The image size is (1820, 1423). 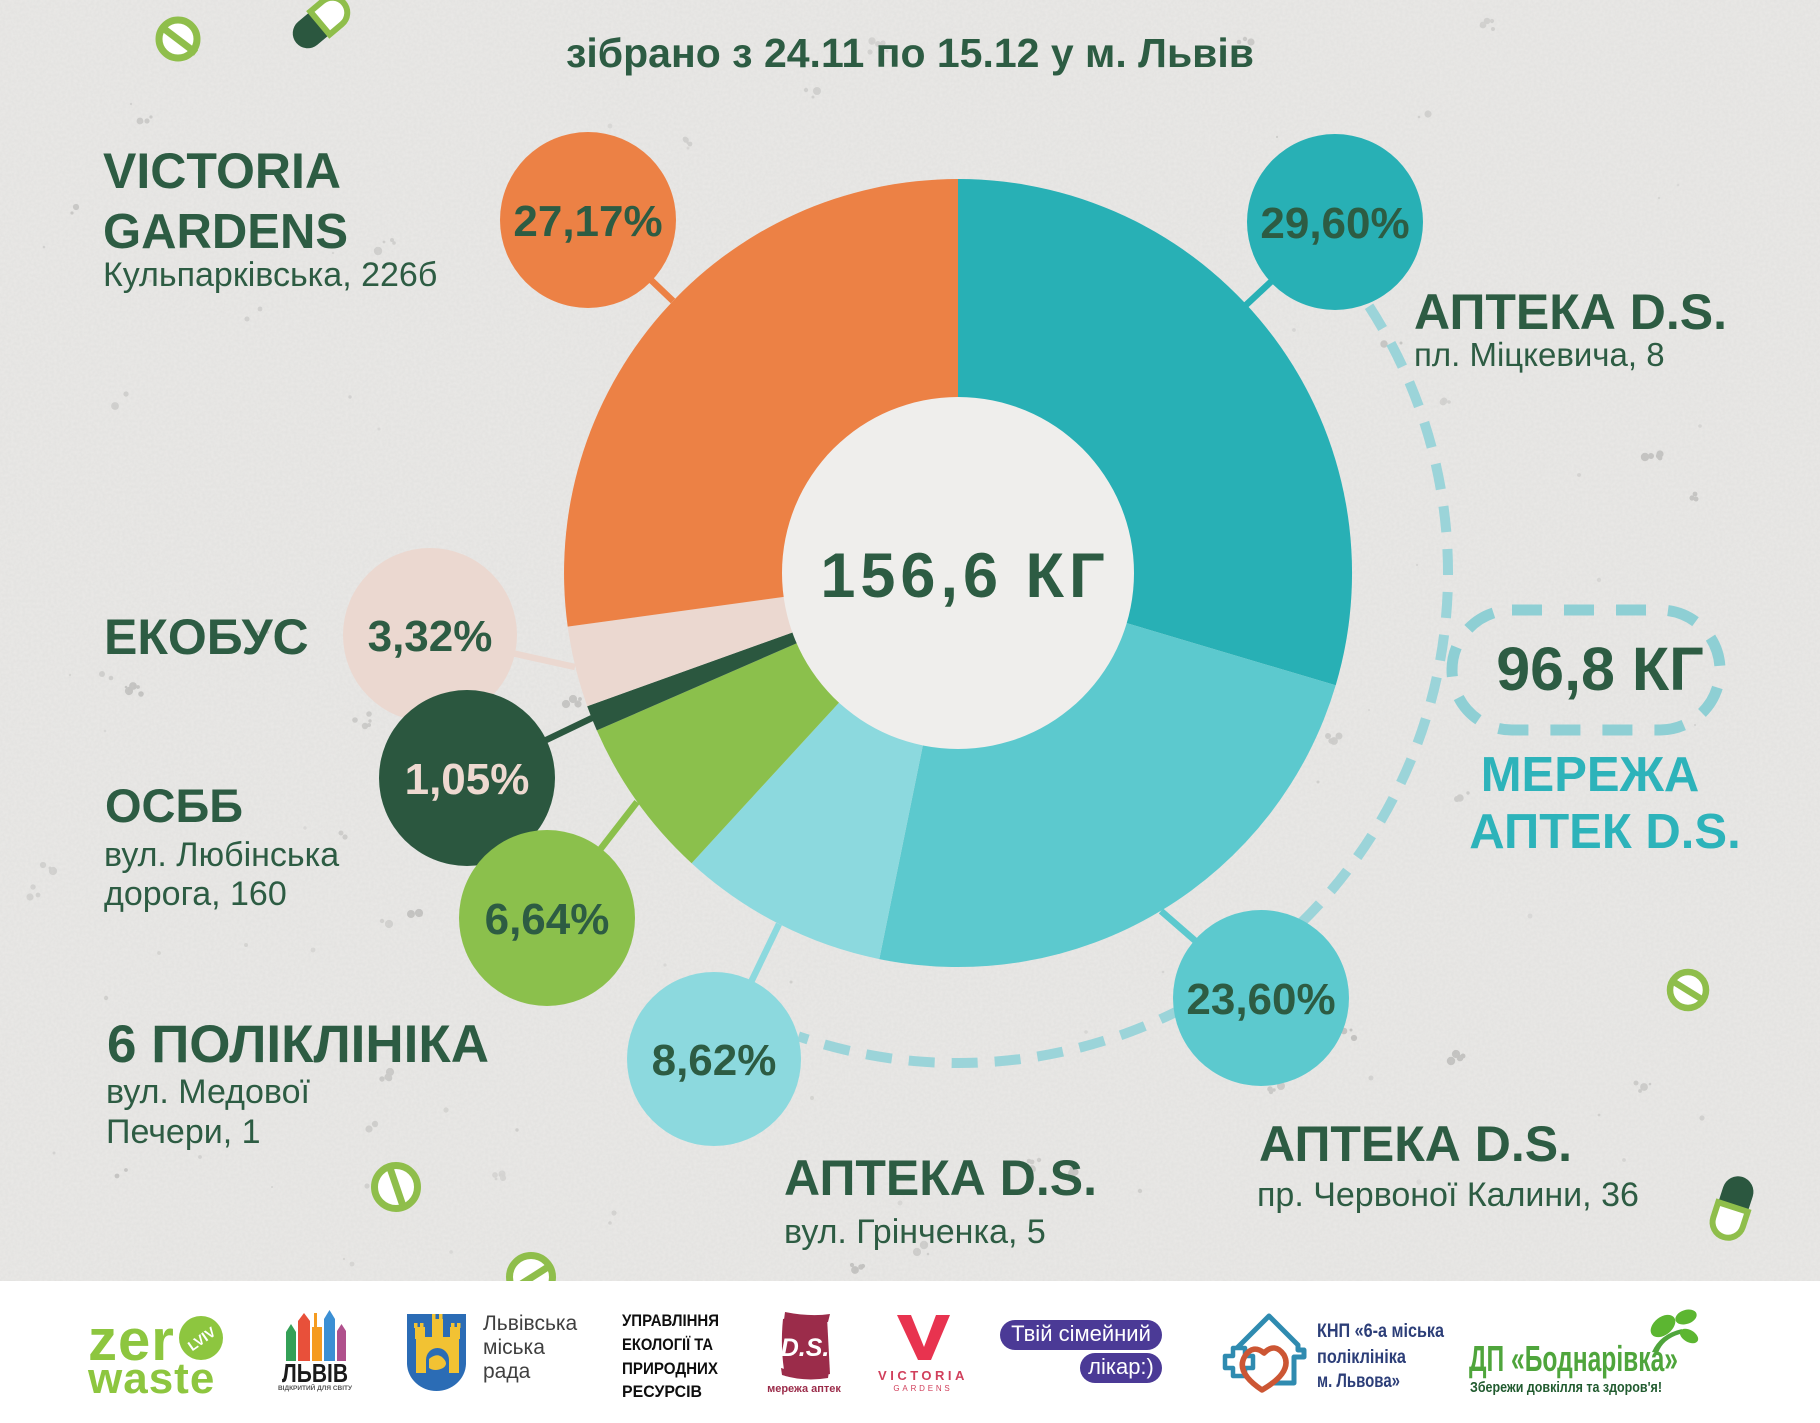 What do you see at coordinates (1380, 1331) in the screenshot?
I see `svg-text: КНП «6-а міська` at bounding box center [1380, 1331].